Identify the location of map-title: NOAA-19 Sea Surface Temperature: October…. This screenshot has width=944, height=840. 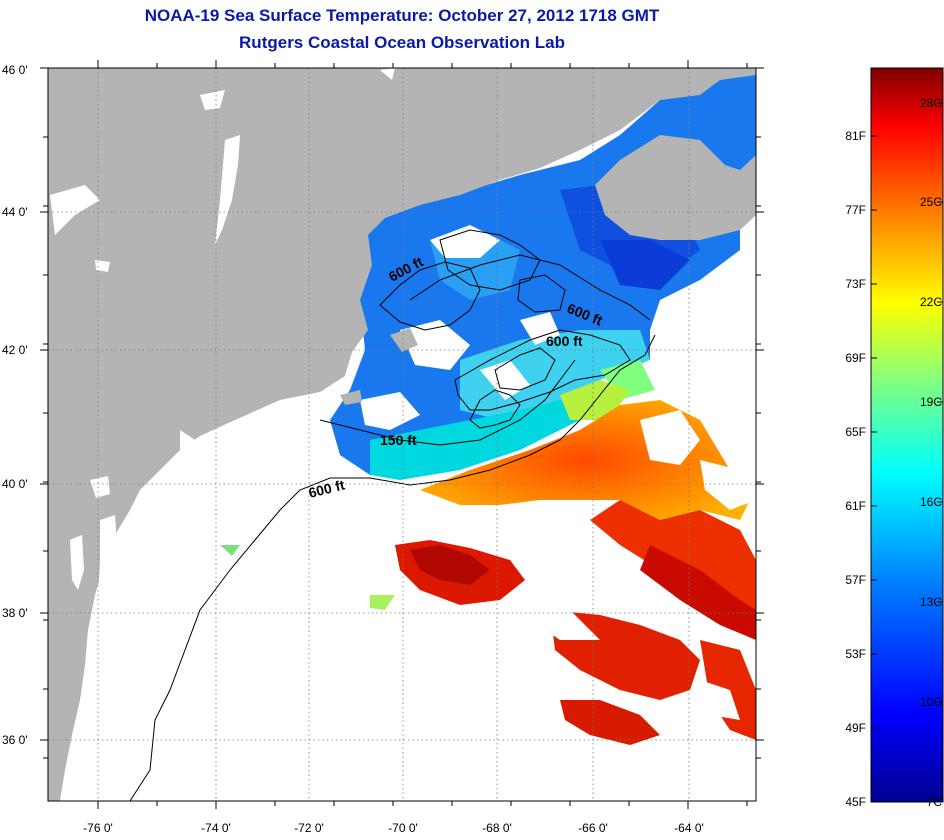
(402, 15).